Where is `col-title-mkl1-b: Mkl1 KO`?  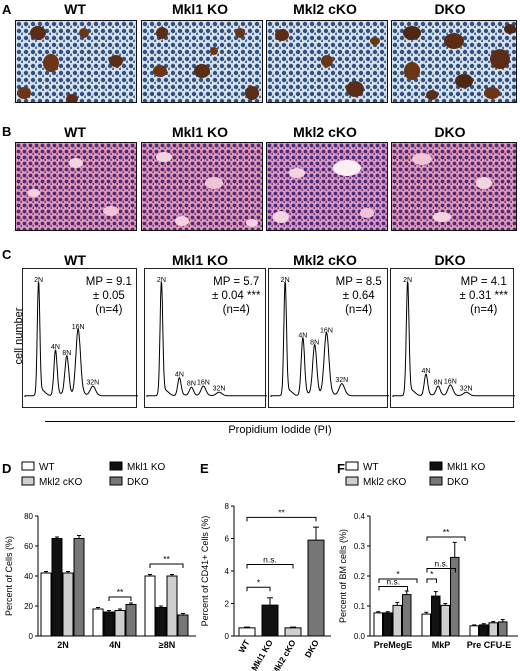
col-title-mkl1-b: Mkl1 KO is located at coordinates (199, 132).